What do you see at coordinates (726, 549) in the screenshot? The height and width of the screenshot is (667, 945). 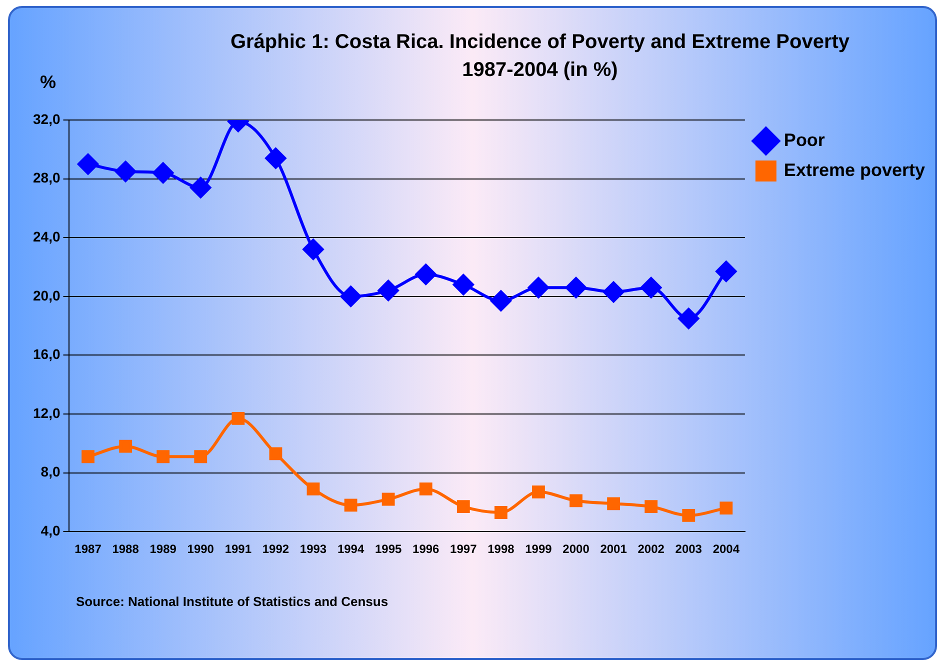 I see `x-tick-label: 2004` at bounding box center [726, 549].